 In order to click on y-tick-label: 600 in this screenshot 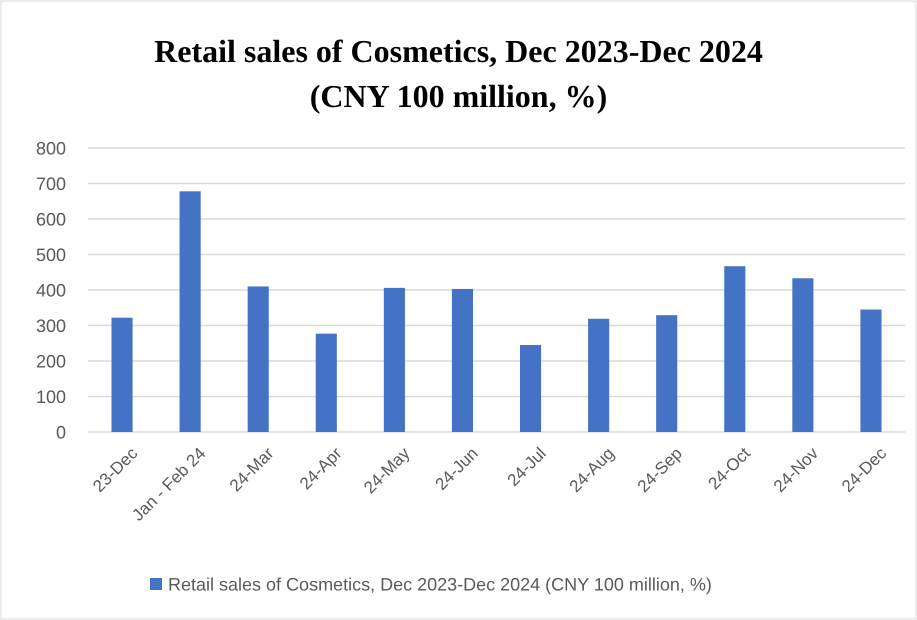, I will do `click(51, 219)`.